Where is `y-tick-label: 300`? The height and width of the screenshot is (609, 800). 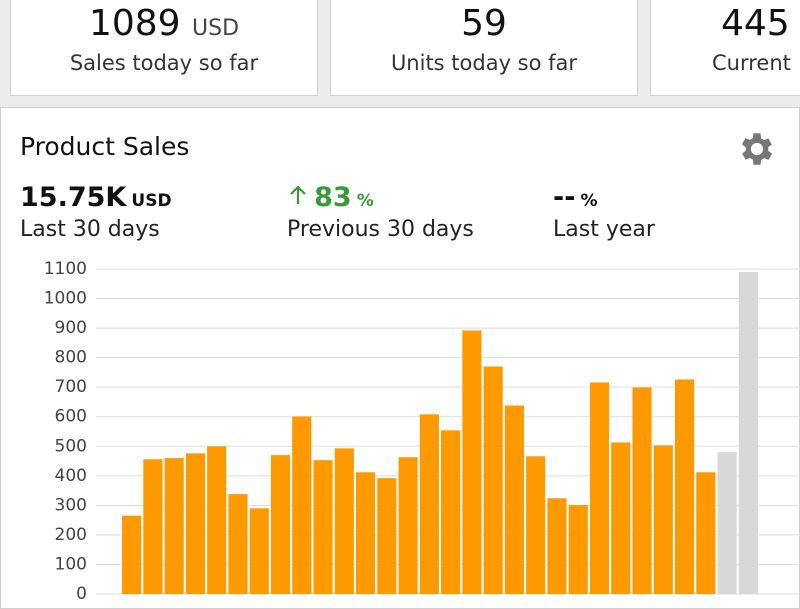 y-tick-label: 300 is located at coordinates (71, 505).